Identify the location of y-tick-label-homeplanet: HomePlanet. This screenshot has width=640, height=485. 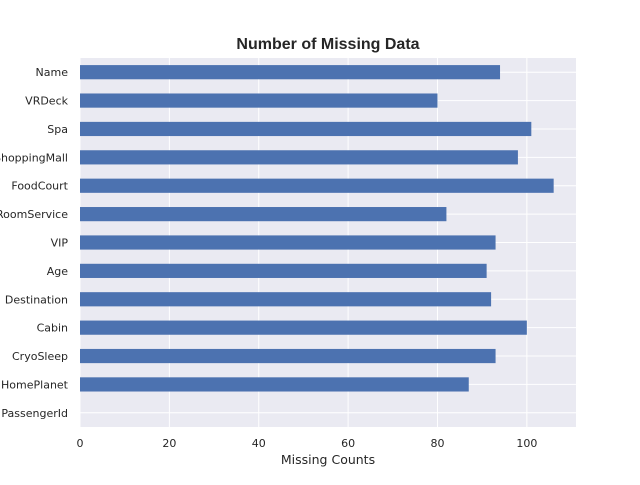
(35, 384).